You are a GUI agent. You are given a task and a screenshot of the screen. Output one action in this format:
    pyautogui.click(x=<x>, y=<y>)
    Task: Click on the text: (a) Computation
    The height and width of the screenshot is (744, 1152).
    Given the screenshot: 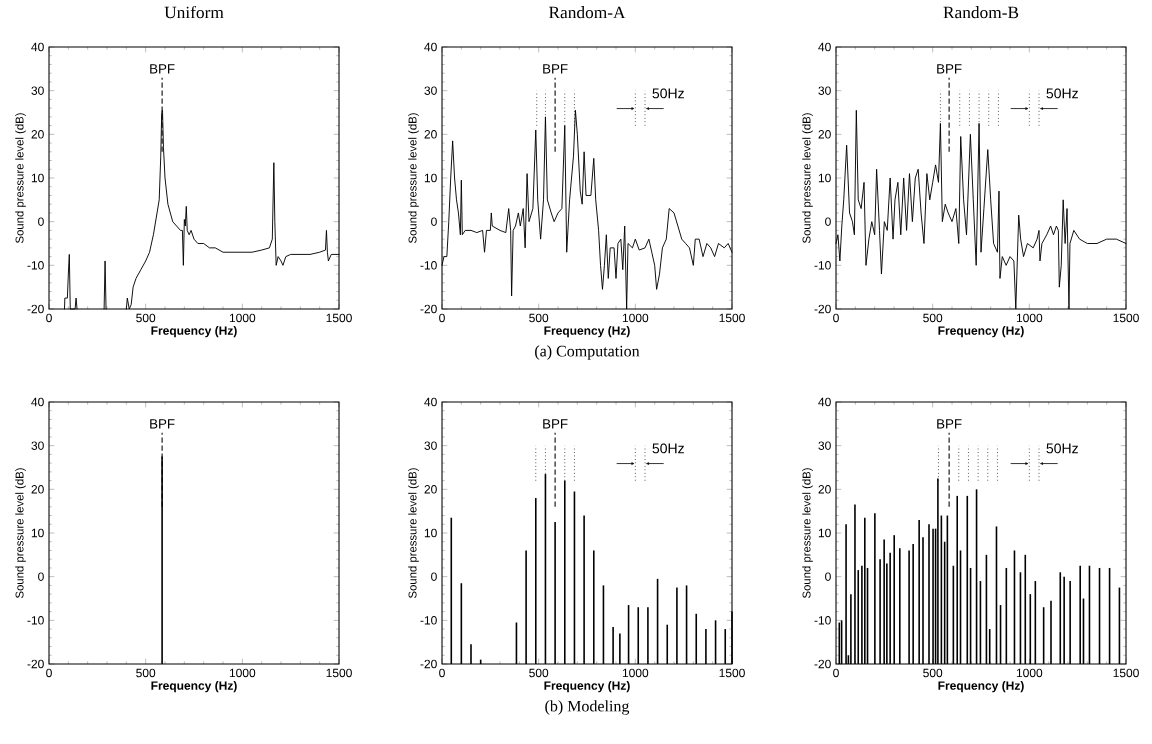 What is the action you would take?
    pyautogui.click(x=587, y=352)
    